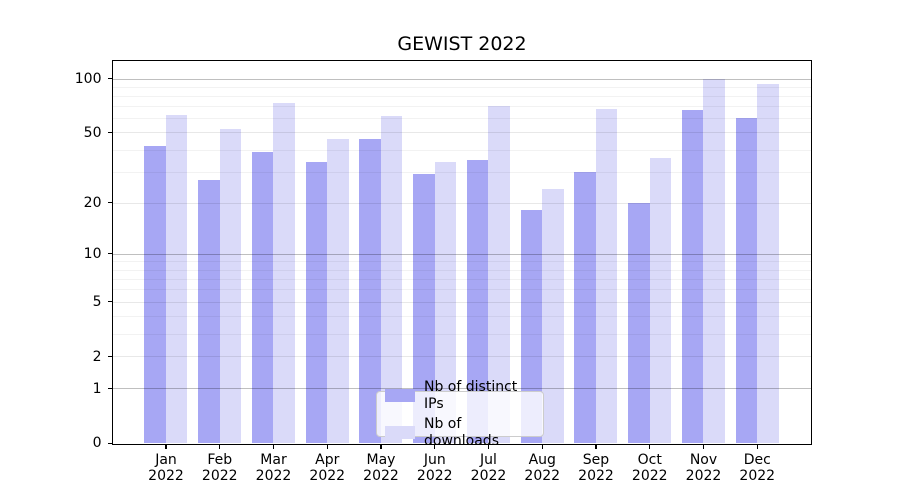 Image resolution: width=900 pixels, height=500 pixels. I want to click on y-tick-label-20: 20, so click(92, 202).